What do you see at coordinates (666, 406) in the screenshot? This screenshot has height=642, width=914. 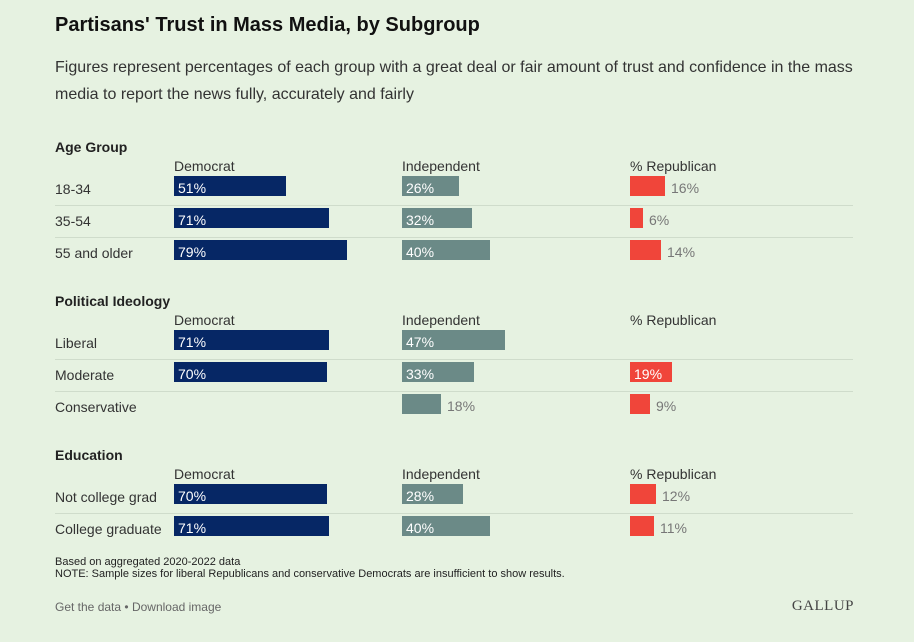 I see `data-label-republican: 9%` at bounding box center [666, 406].